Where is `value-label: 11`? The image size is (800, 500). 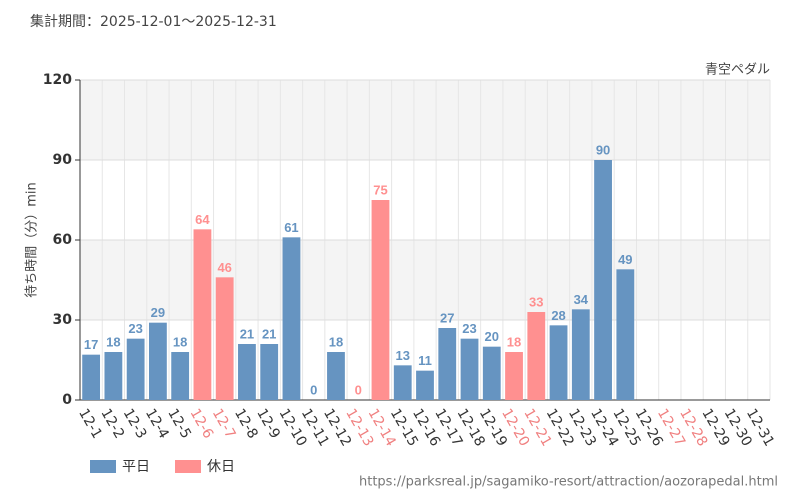
value-label: 11 is located at coordinates (425, 360).